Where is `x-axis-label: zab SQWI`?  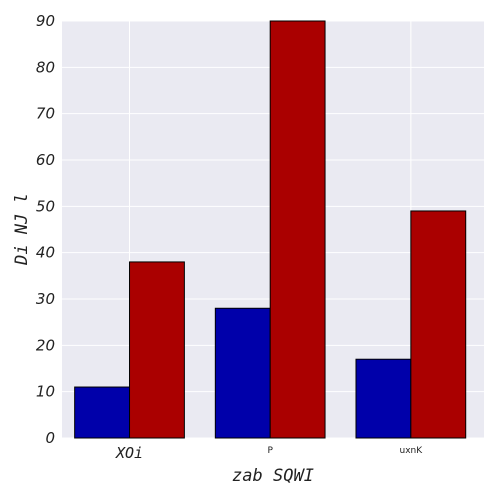
x-axis-label: zab SQWI is located at coordinates (273, 476).